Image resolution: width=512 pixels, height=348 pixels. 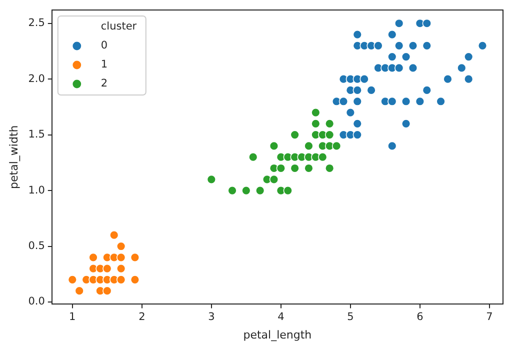 I want to click on x-tick-label: 3, so click(x=211, y=317).